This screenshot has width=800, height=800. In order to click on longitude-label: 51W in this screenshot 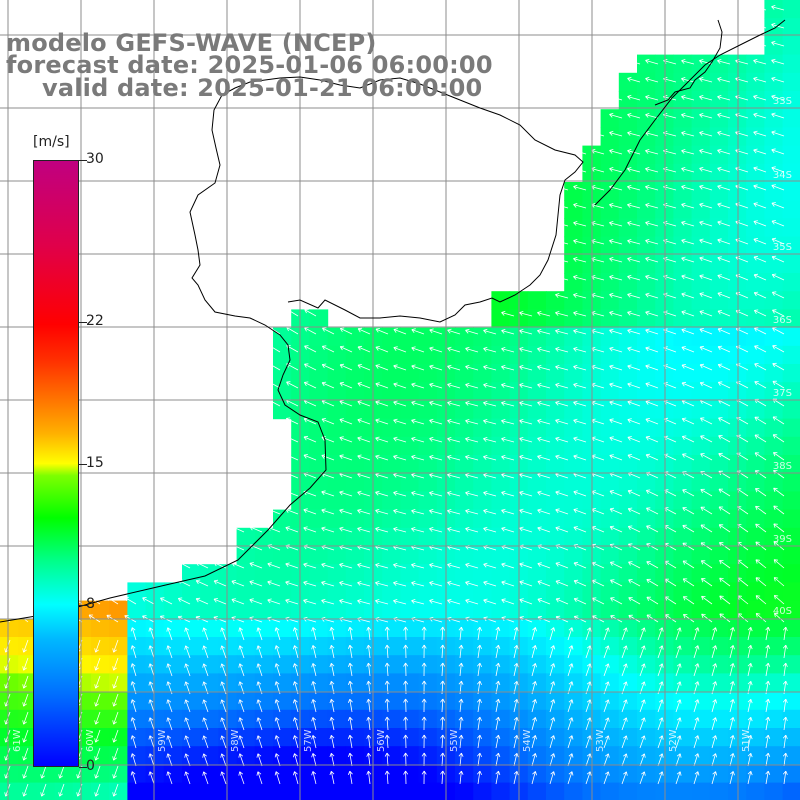, I will do `click(746, 740)`.